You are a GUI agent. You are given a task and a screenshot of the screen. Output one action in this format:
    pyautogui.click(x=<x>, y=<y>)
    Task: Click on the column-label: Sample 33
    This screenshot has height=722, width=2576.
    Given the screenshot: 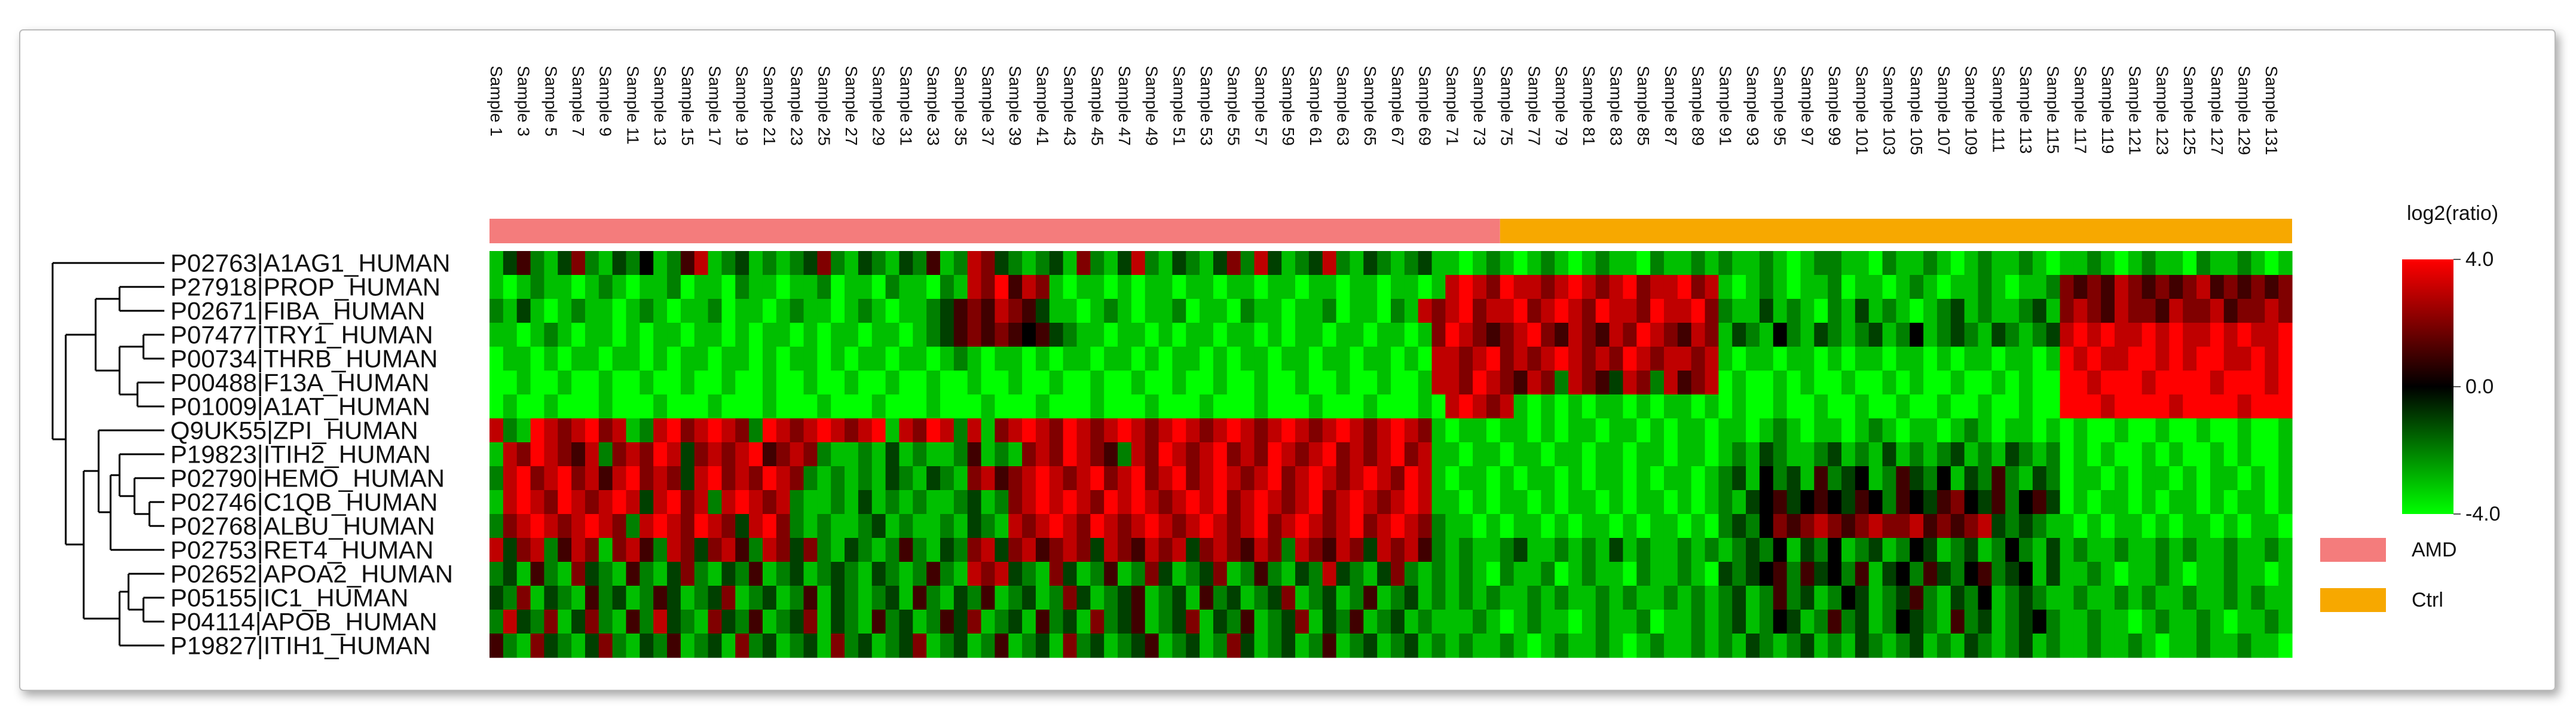 What is the action you would take?
    pyautogui.click(x=933, y=106)
    